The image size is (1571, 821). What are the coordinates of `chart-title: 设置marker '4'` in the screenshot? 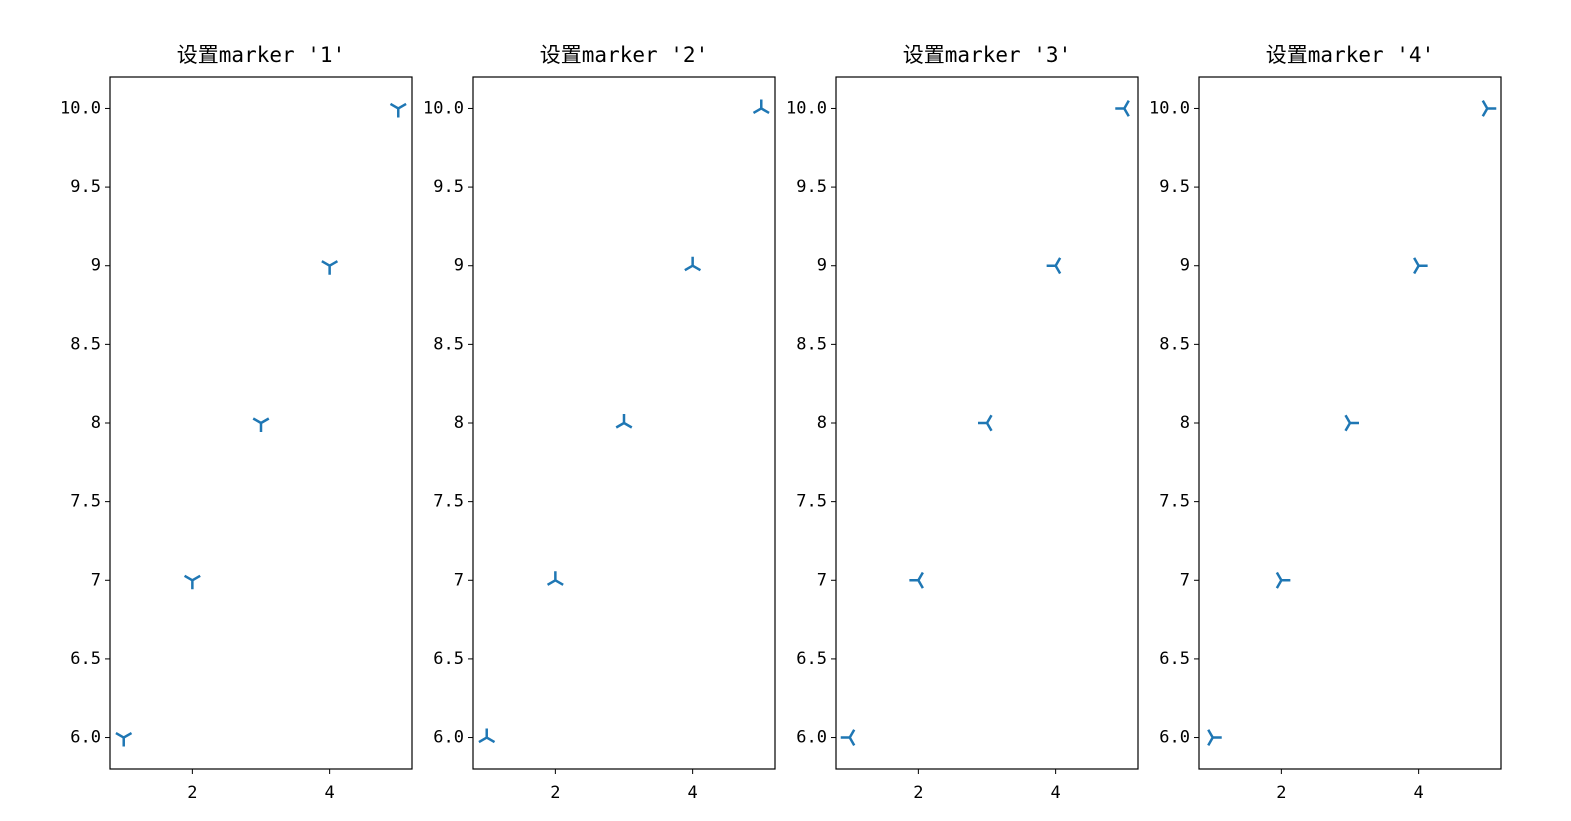 It's located at (1350, 55).